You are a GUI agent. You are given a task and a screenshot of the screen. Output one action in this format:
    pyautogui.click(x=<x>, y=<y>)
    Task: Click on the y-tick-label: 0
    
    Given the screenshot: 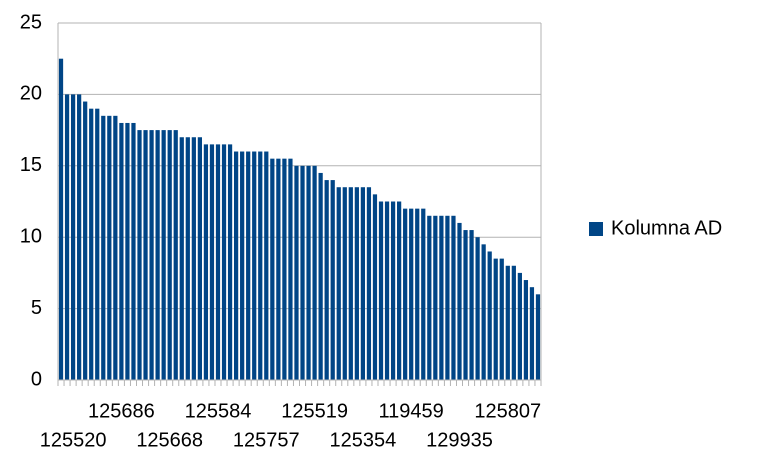 What is the action you would take?
    pyautogui.click(x=36, y=379)
    